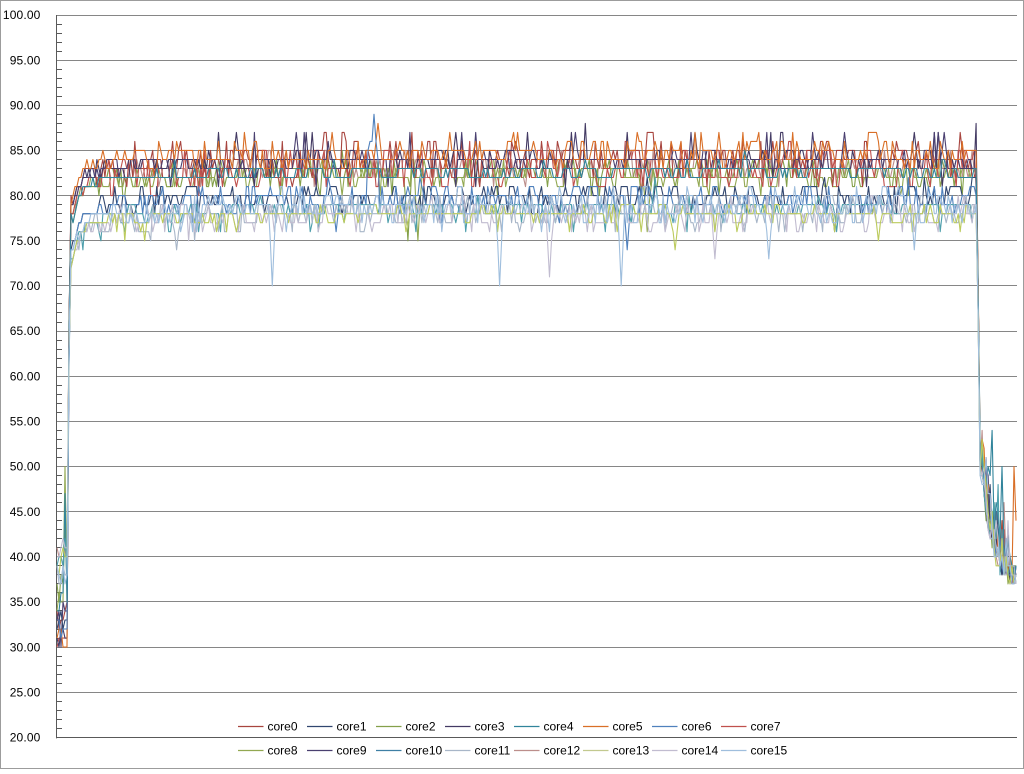 Image resolution: width=1024 pixels, height=774 pixels. I want to click on svg-text: core7, so click(766, 727).